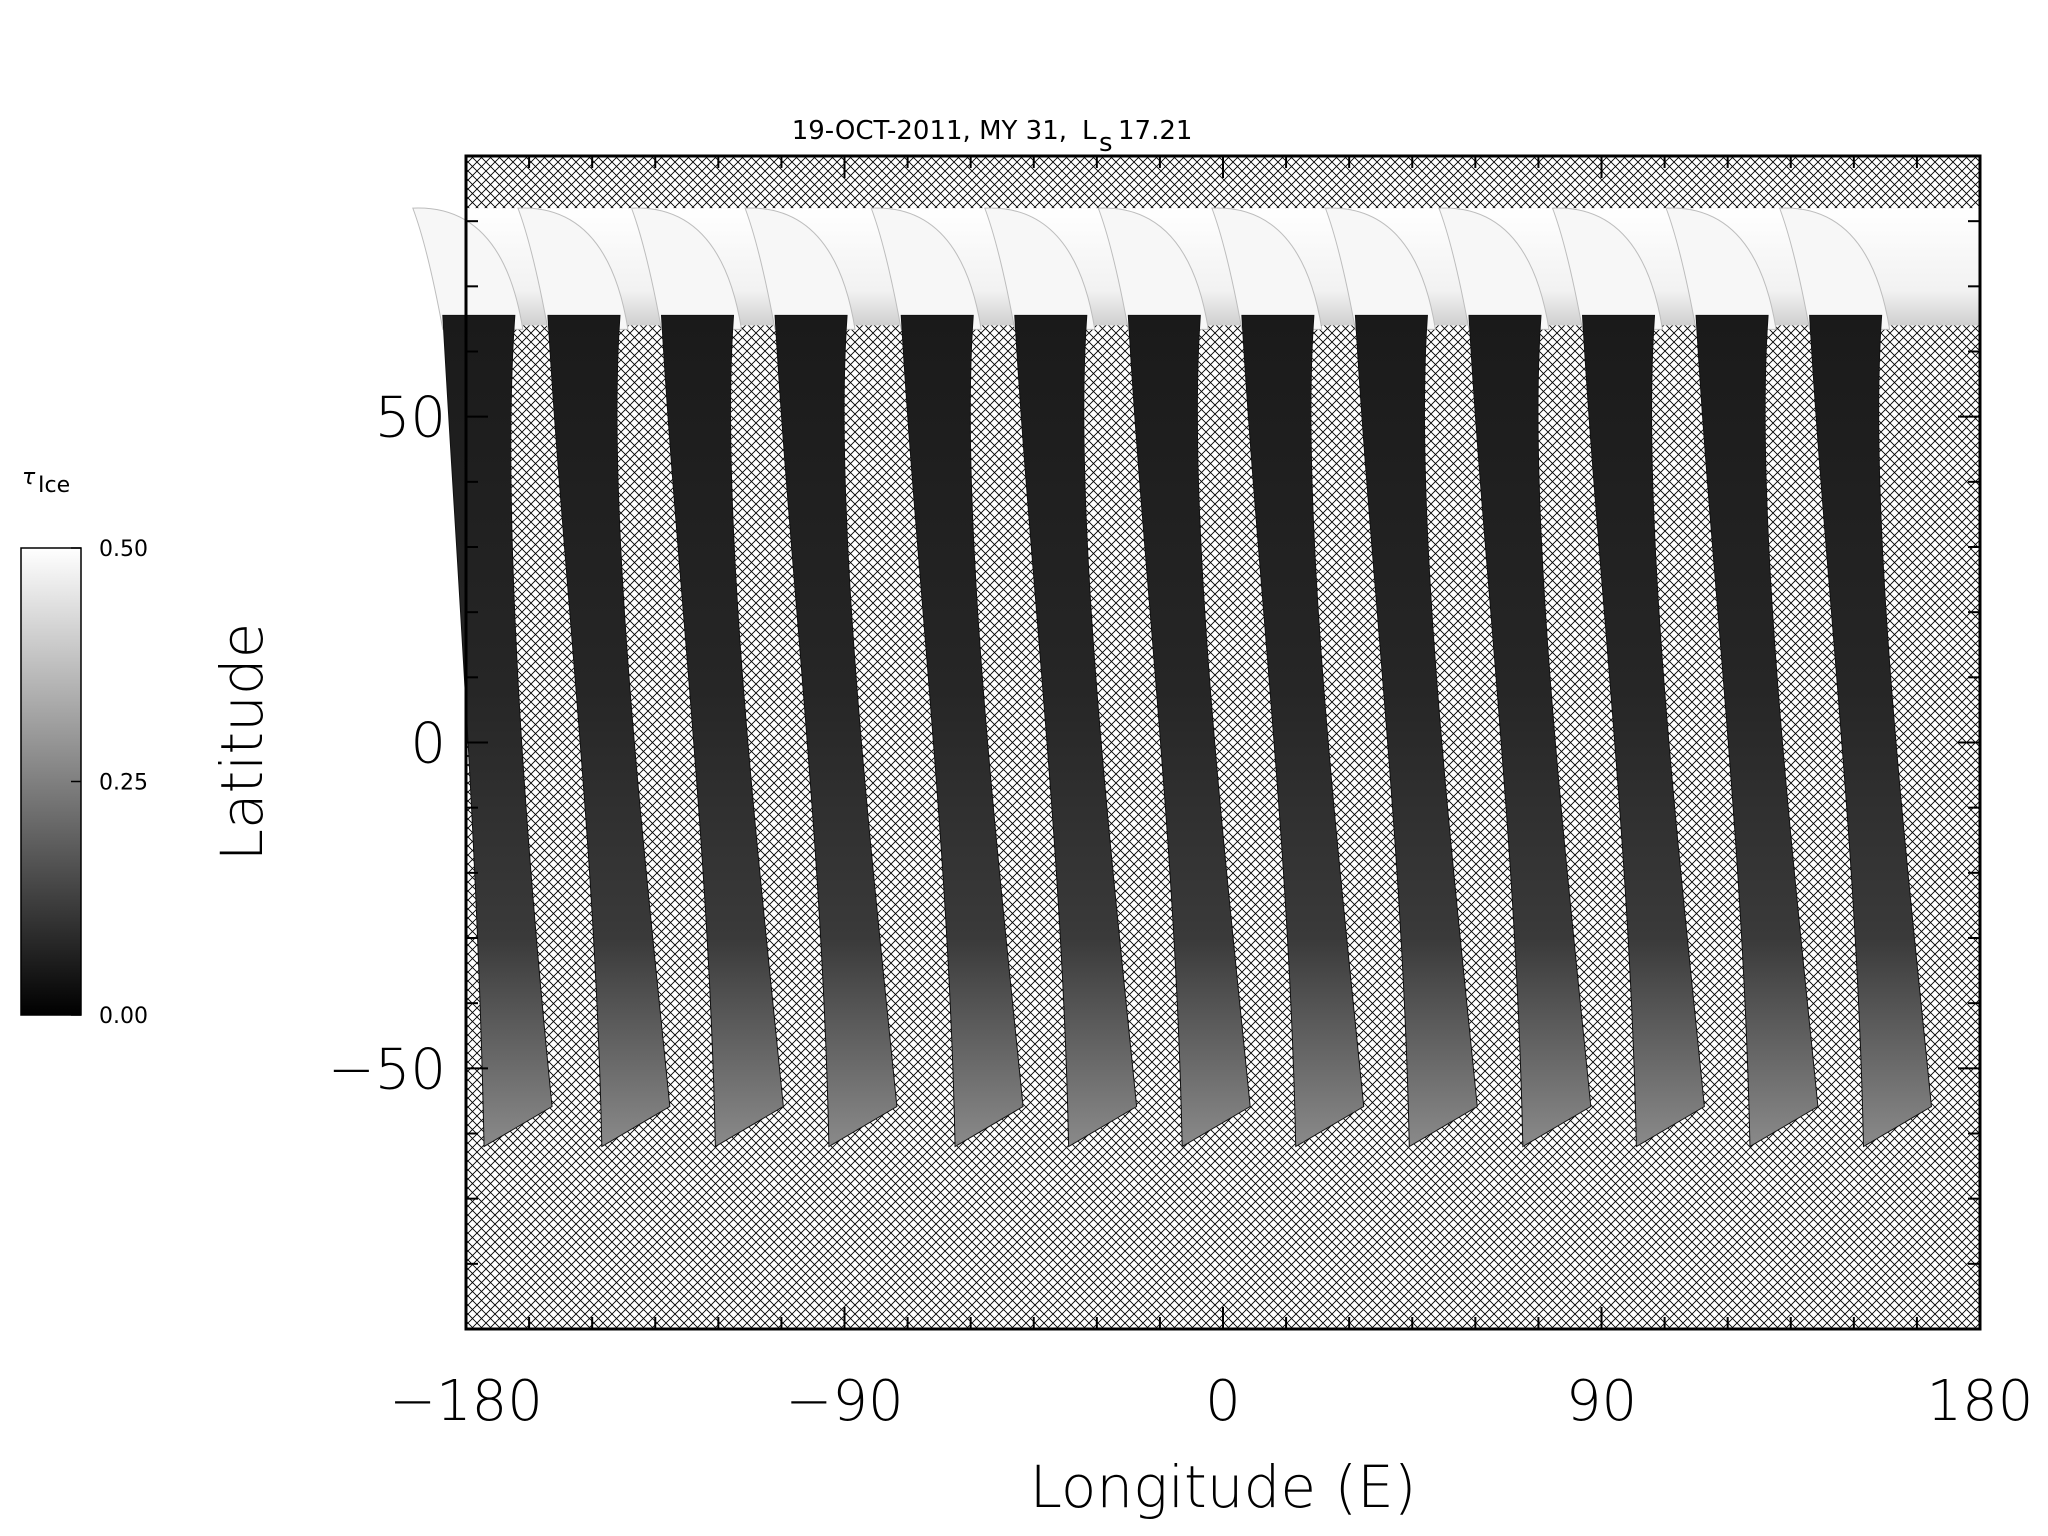 The image size is (2048, 1536). I want to click on chart-title: 19-OCT-2011, MY 31, L s 17.21, so click(992, 137).